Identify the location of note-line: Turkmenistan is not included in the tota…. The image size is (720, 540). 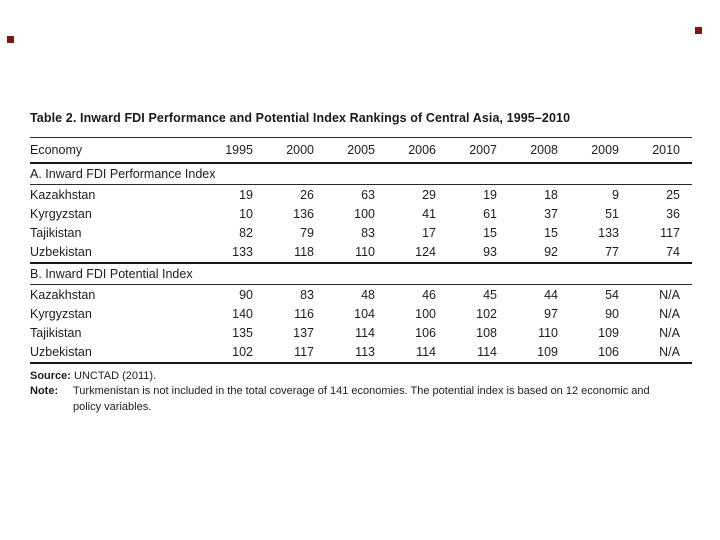
(361, 391).